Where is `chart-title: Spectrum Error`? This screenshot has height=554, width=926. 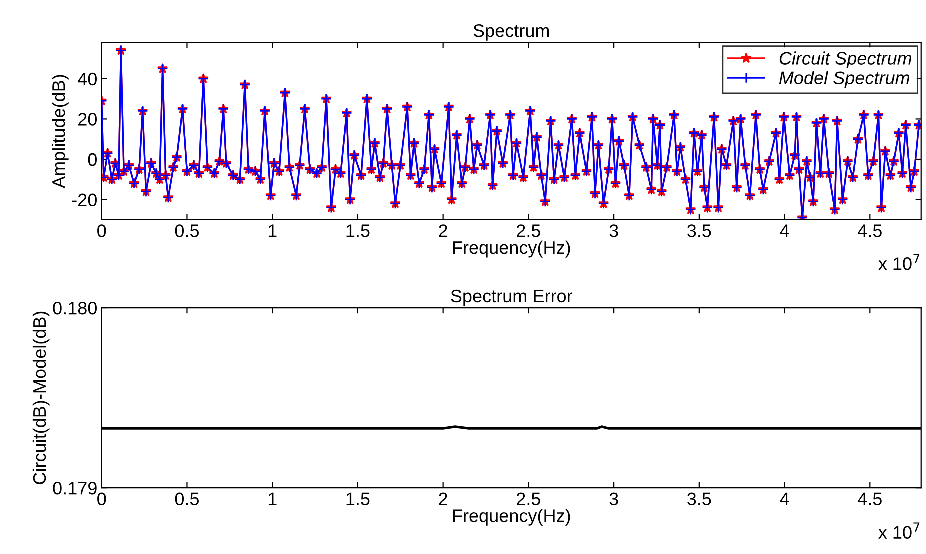
chart-title: Spectrum Error is located at coordinates (512, 298).